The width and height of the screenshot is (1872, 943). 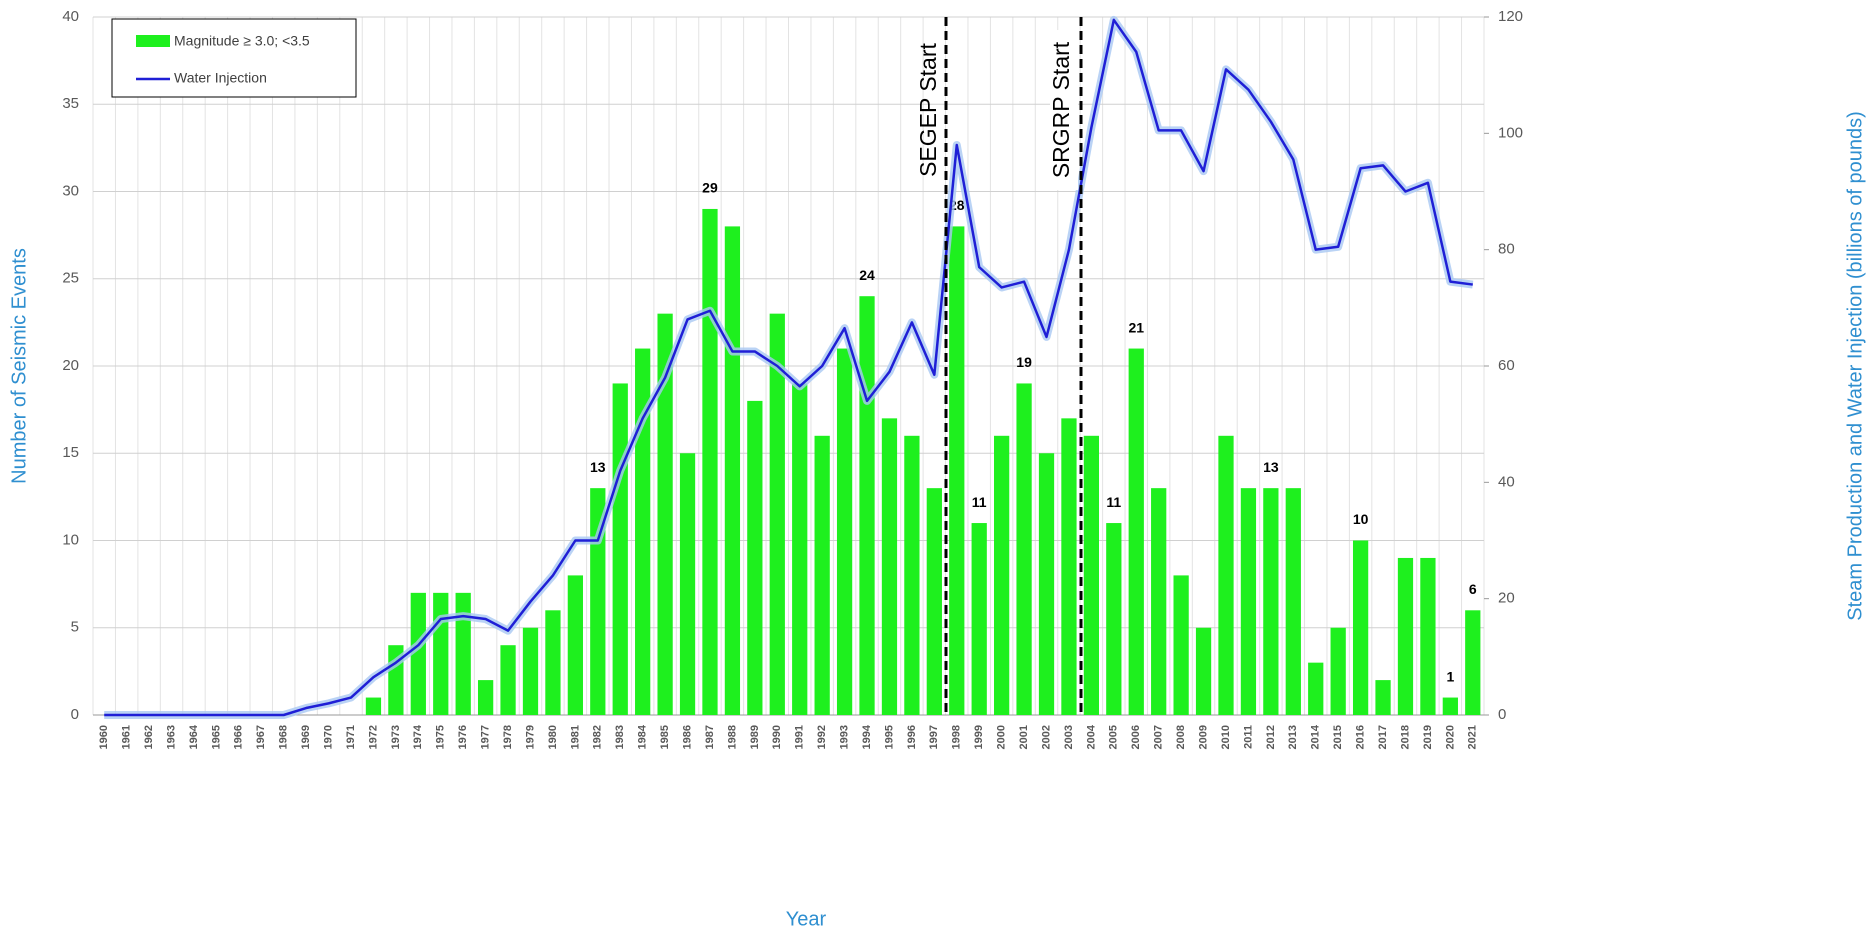 What do you see at coordinates (1091, 736) in the screenshot?
I see `x-tick-label: 2004` at bounding box center [1091, 736].